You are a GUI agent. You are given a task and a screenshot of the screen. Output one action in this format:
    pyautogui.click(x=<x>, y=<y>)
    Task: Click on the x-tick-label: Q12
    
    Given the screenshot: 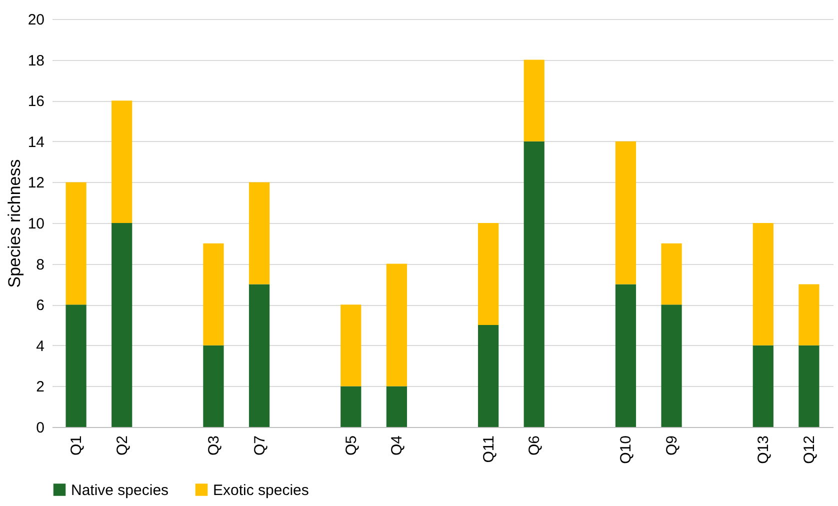 What is the action you would take?
    pyautogui.click(x=809, y=450)
    